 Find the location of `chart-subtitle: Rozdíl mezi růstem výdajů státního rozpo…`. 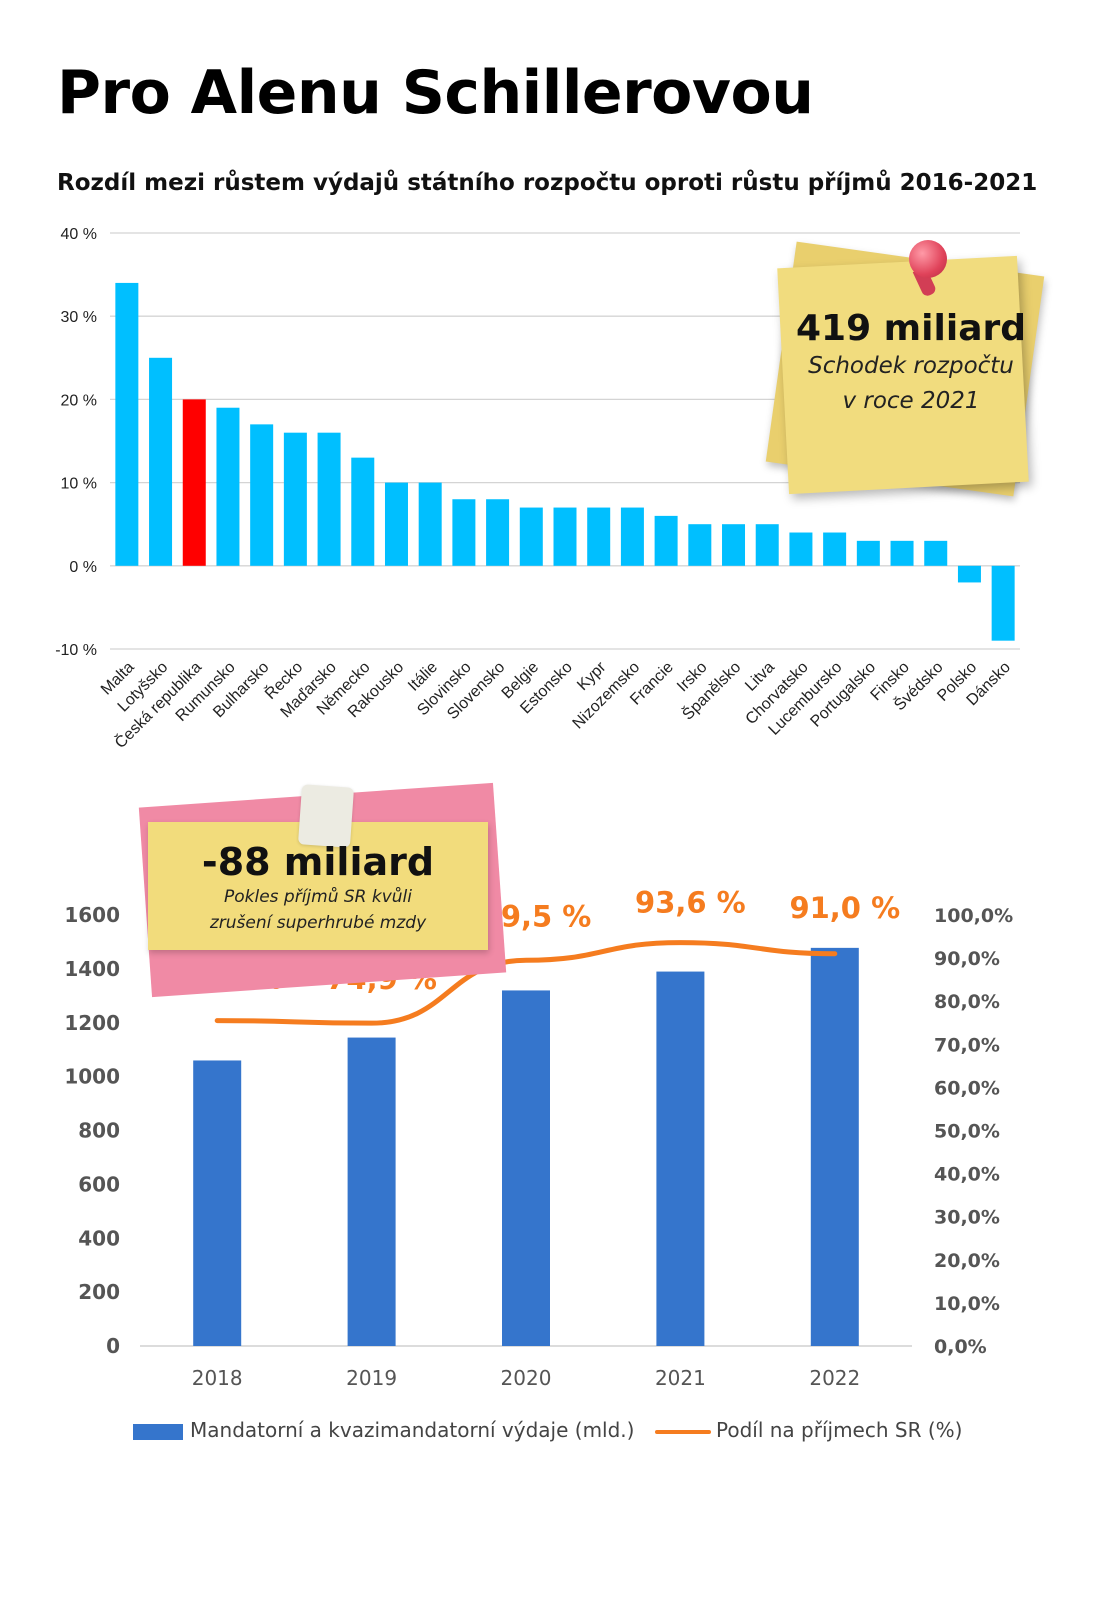

chart-subtitle: Rozdíl mezi růstem výdajů státního rozpo… is located at coordinates (547, 183).